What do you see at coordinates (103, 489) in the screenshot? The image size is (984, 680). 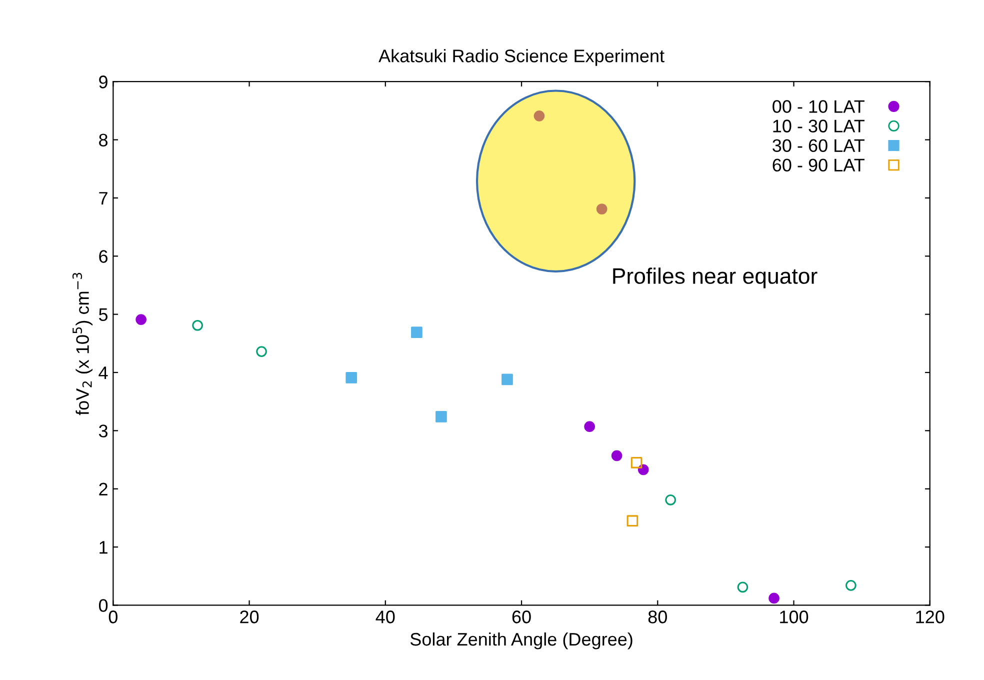 I see `y-tick-label: 2` at bounding box center [103, 489].